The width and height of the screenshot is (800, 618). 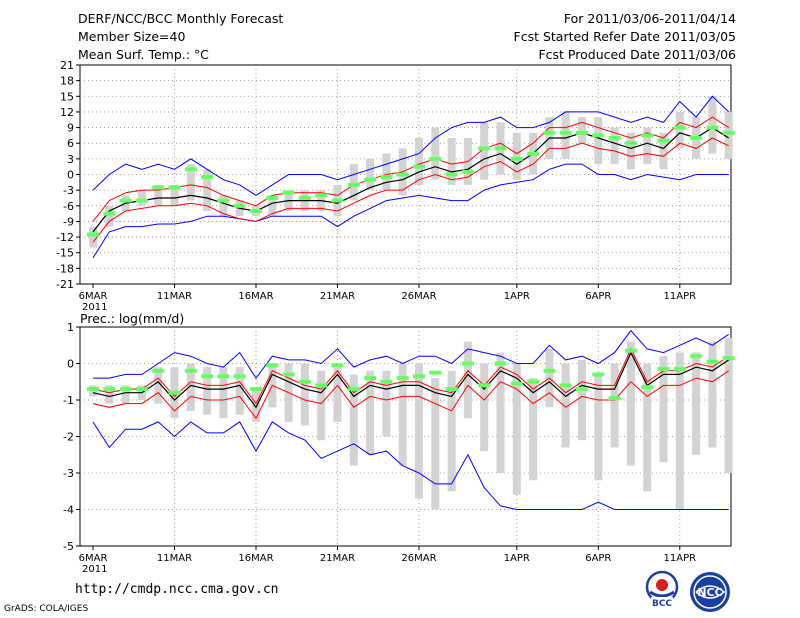 I want to click on panel2-y-tick-label: -4, so click(x=68, y=510).